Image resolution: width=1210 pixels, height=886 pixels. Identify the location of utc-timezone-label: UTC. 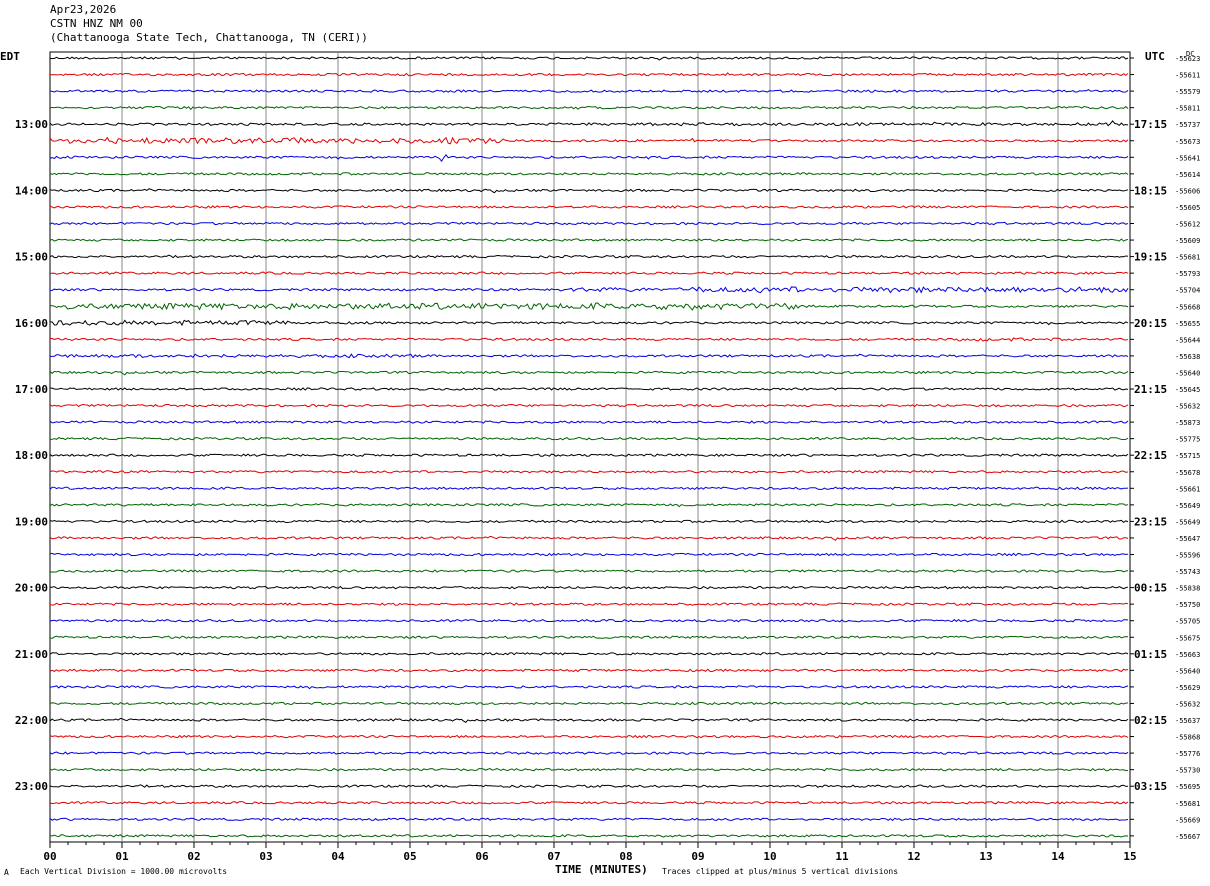
(1155, 56).